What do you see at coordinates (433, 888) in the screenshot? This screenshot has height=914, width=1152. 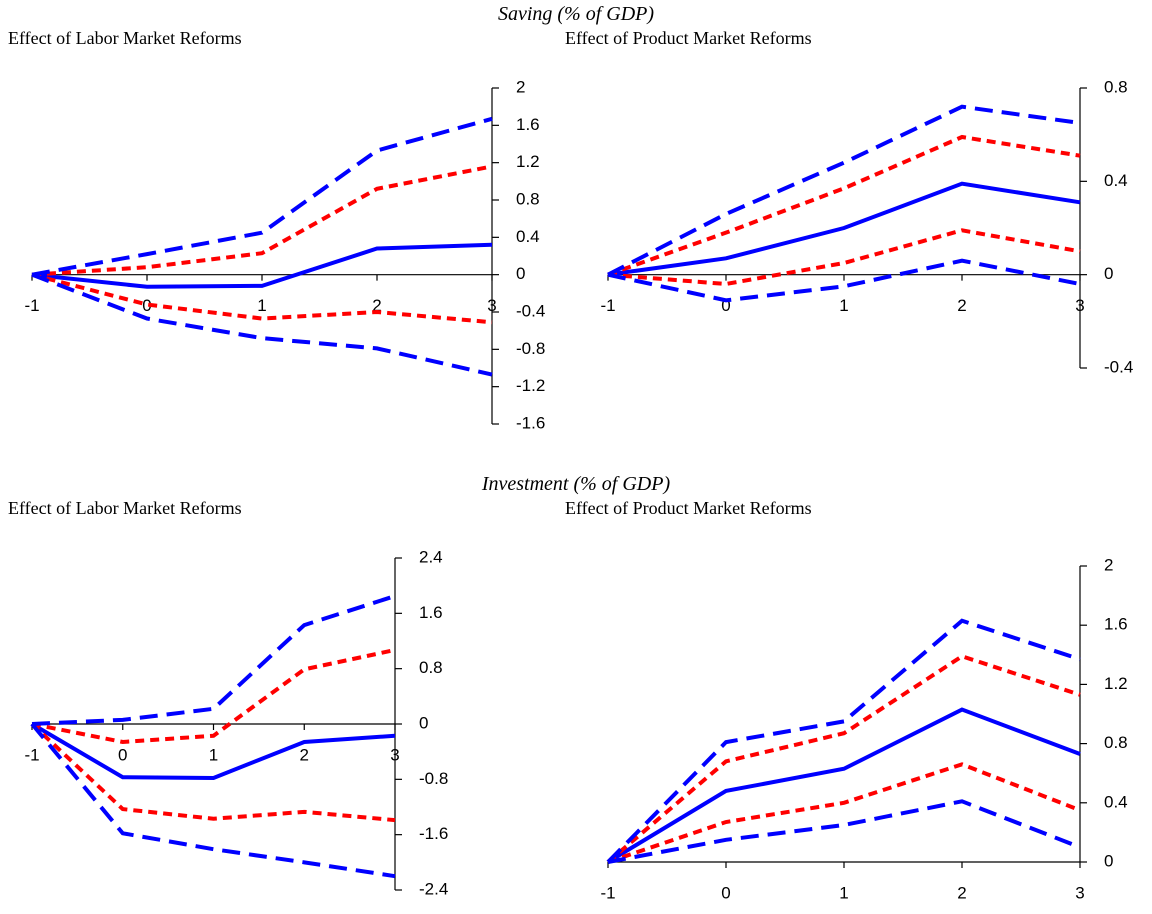 I see `y-tick-label: -2.4` at bounding box center [433, 888].